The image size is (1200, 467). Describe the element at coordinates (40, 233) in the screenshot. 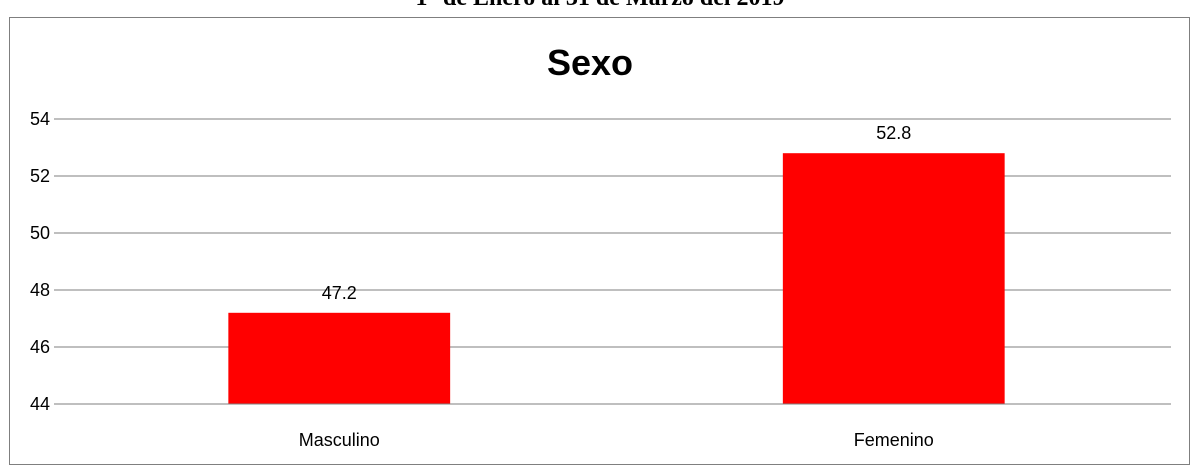

I see `y-tick-label: 50` at that location.